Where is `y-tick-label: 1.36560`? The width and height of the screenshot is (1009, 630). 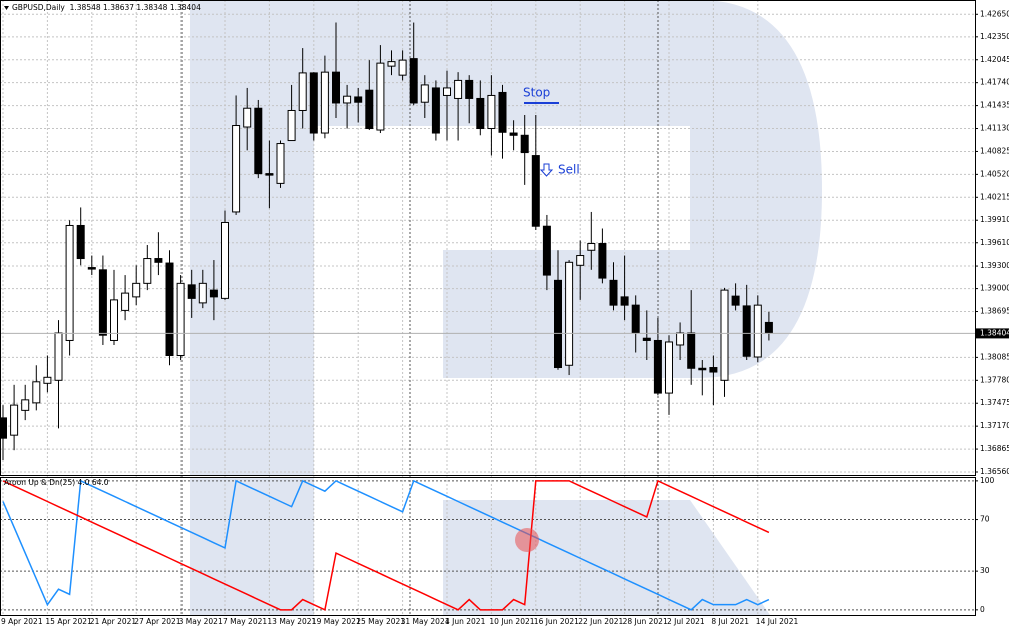
y-tick-label: 1.36560 is located at coordinates (994, 471).